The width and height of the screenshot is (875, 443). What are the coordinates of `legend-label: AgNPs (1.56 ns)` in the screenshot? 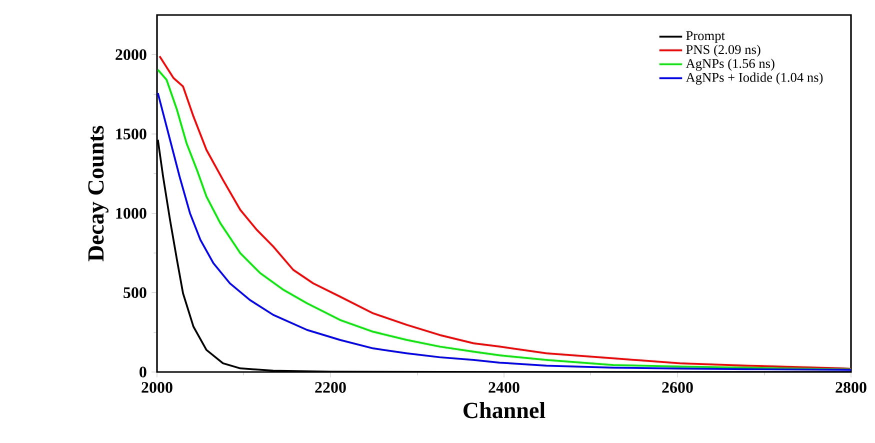 It's located at (730, 64).